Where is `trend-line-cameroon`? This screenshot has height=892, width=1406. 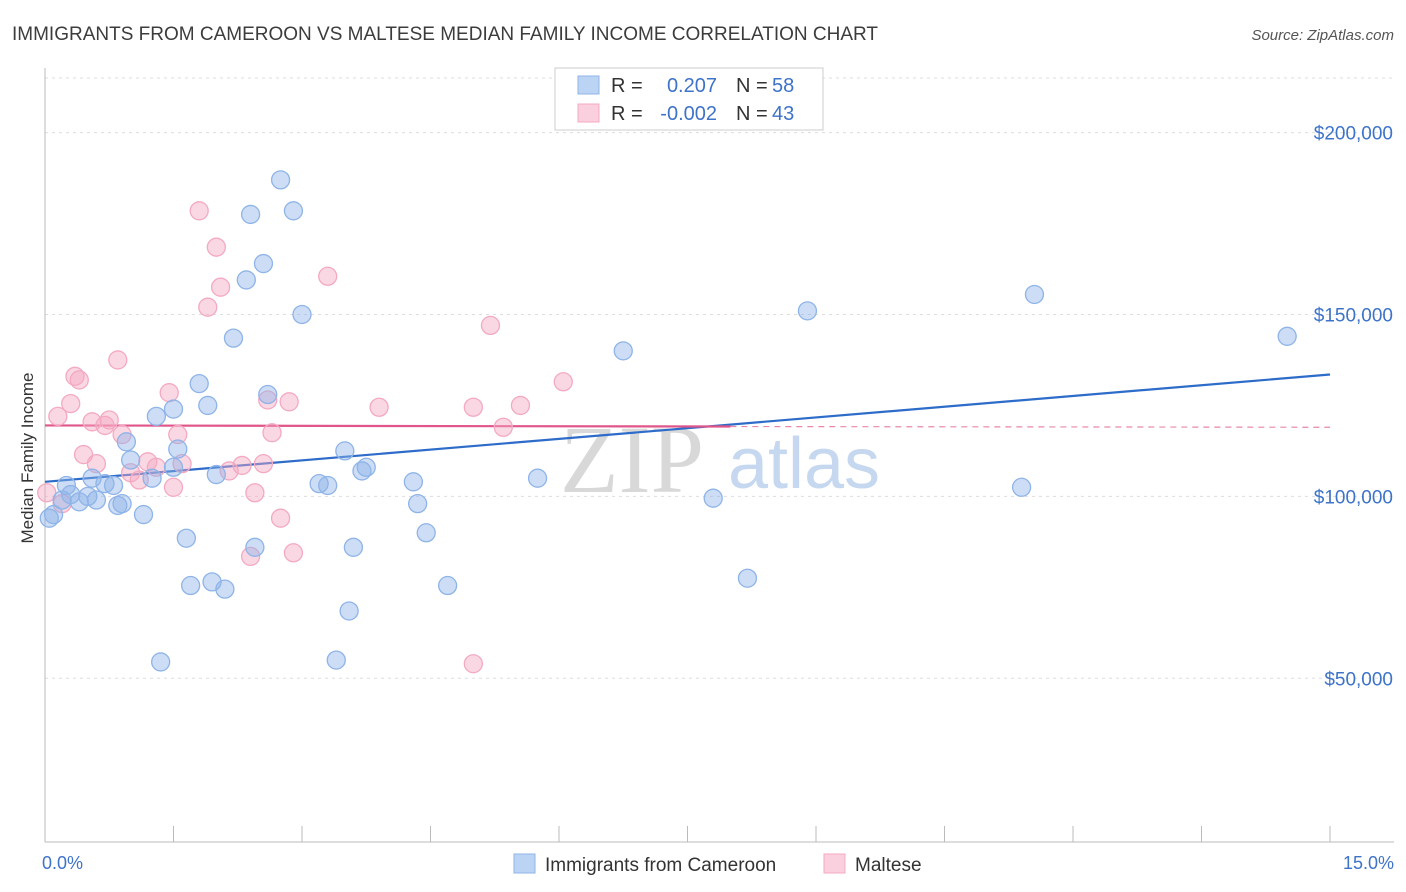 trend-line-cameroon is located at coordinates (687, 428).